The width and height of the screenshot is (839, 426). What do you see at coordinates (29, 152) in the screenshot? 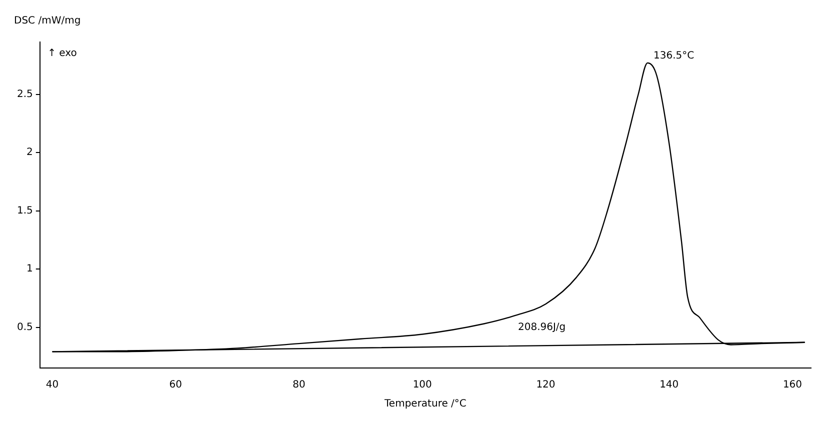
I see `y-tick-label: 2` at bounding box center [29, 152].